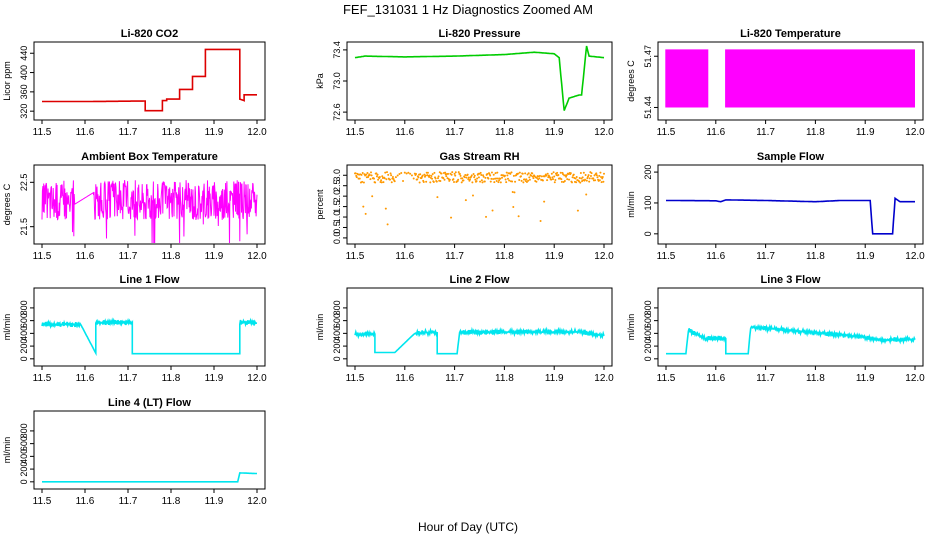 This screenshot has width=936, height=540. I want to click on y-tick-label: 73.4, so click(337, 50).